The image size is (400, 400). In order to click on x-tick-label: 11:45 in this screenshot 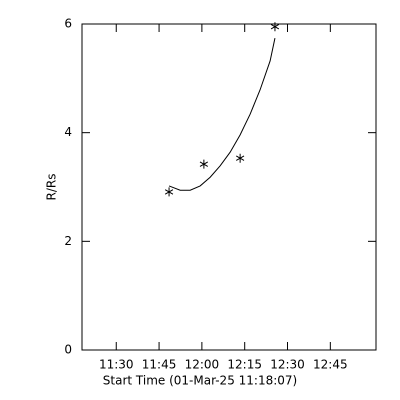, I will do `click(159, 365)`.